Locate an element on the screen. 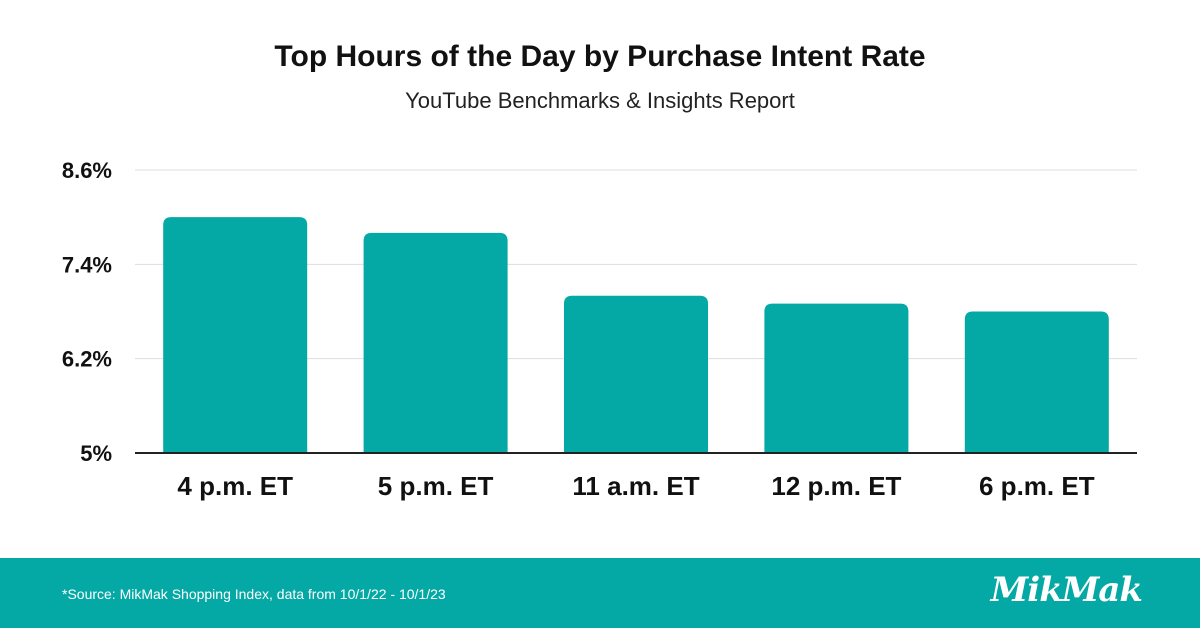  mikmak-logo: MikMak is located at coordinates (1066, 590).